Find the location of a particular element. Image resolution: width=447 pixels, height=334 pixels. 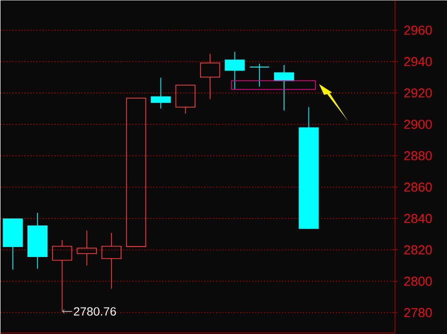

y-tick-label: 2860 is located at coordinates (418, 187).